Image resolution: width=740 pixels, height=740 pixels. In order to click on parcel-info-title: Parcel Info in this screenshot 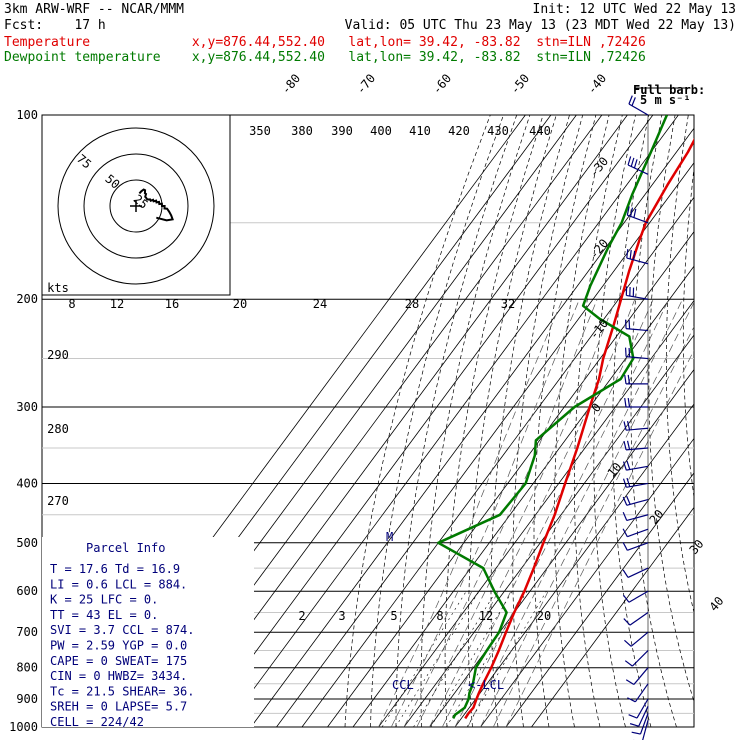, I will do `click(125, 548)`.